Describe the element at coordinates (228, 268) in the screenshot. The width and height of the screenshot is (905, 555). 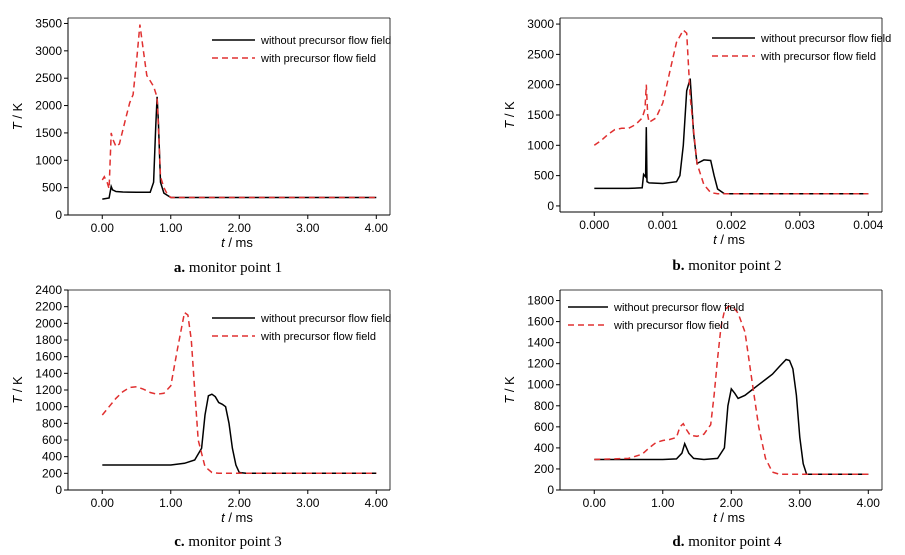
I see `panel-caption: a. monitor point 1` at that location.